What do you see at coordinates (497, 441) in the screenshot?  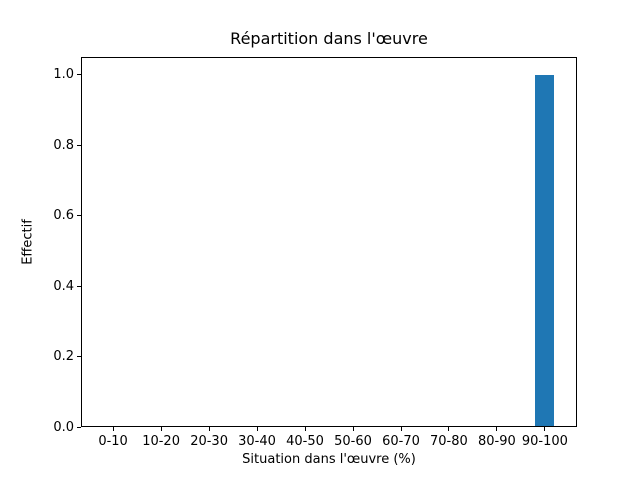 I see `x-tick-label: 80-90` at bounding box center [497, 441].